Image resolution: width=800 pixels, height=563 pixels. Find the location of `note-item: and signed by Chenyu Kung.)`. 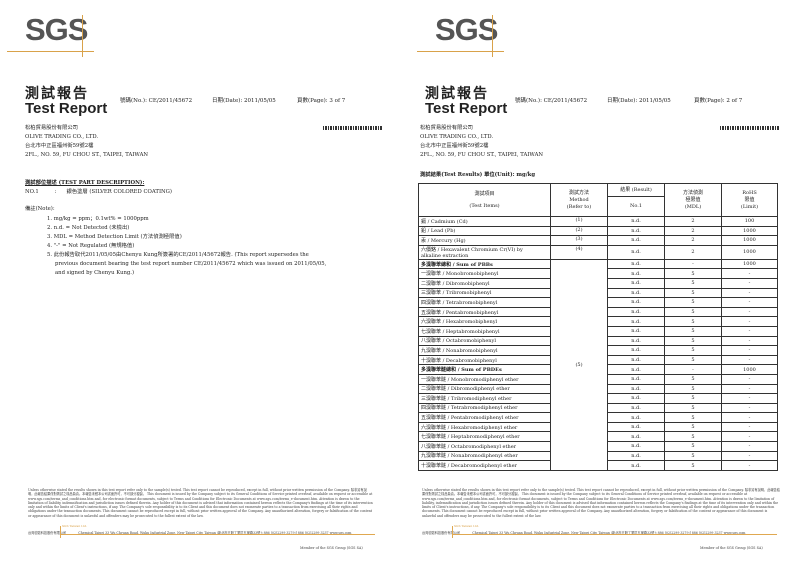

note-item: and signed by Chenyu Kung.) is located at coordinates (95, 273).